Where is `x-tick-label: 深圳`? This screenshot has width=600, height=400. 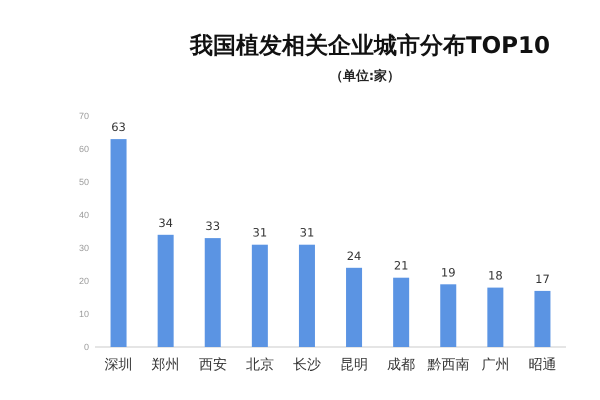
x-tick-label: 深圳 is located at coordinates (118, 364).